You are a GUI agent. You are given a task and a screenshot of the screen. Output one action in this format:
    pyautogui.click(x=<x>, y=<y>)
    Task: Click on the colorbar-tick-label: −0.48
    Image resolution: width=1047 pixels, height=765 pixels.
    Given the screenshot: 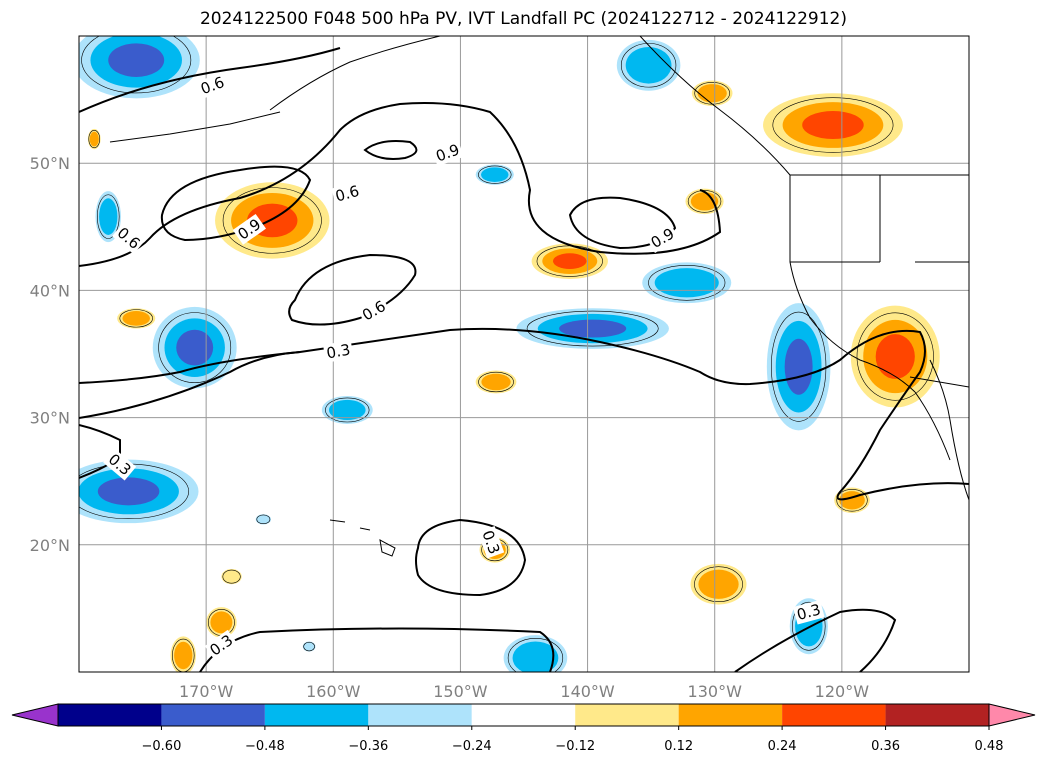 What is the action you would take?
    pyautogui.click(x=265, y=746)
    